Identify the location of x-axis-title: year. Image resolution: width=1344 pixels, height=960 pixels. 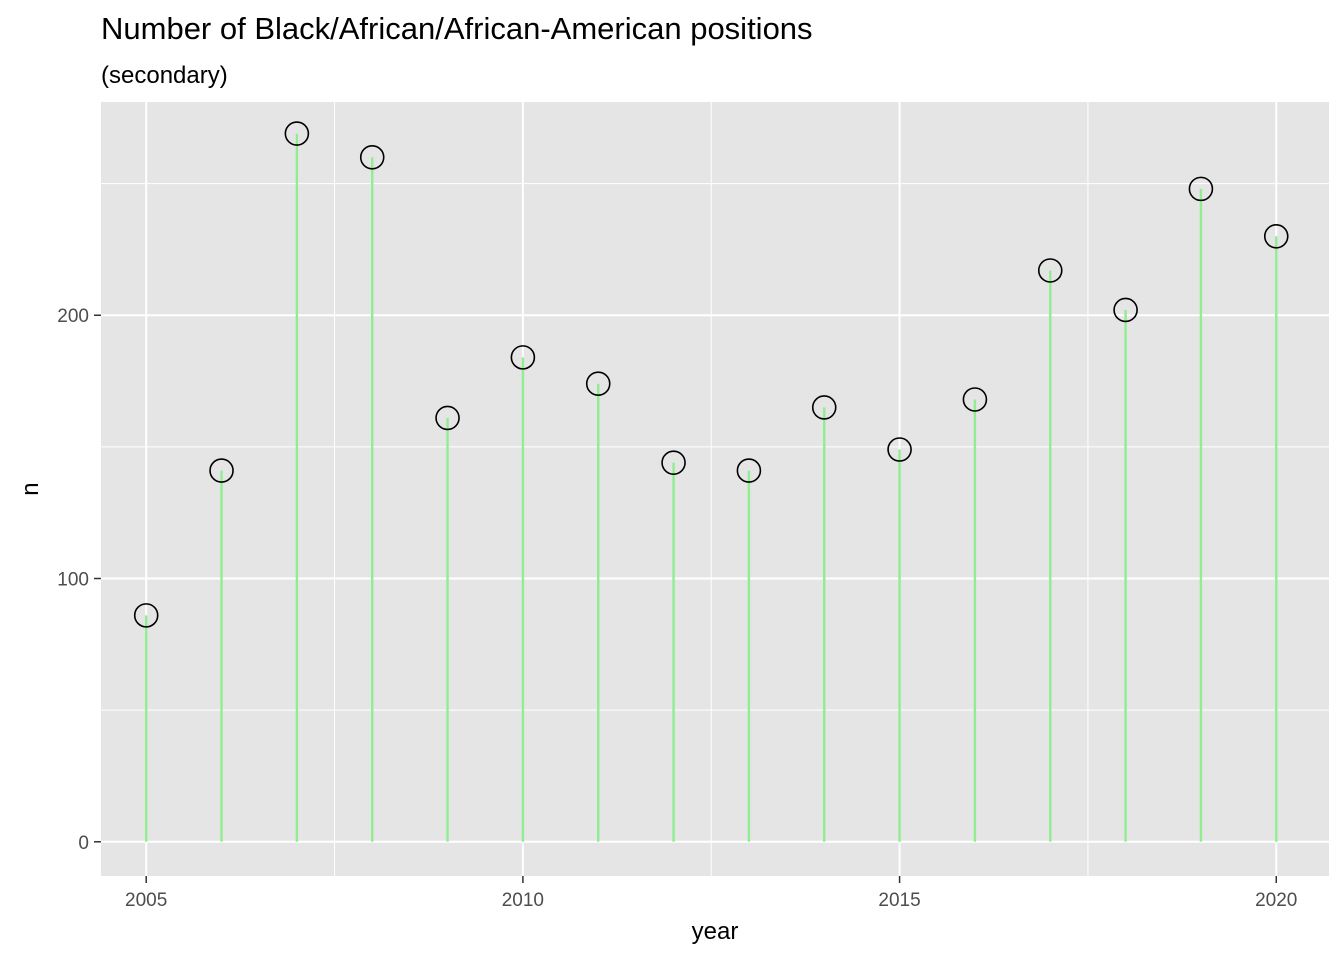
(715, 931).